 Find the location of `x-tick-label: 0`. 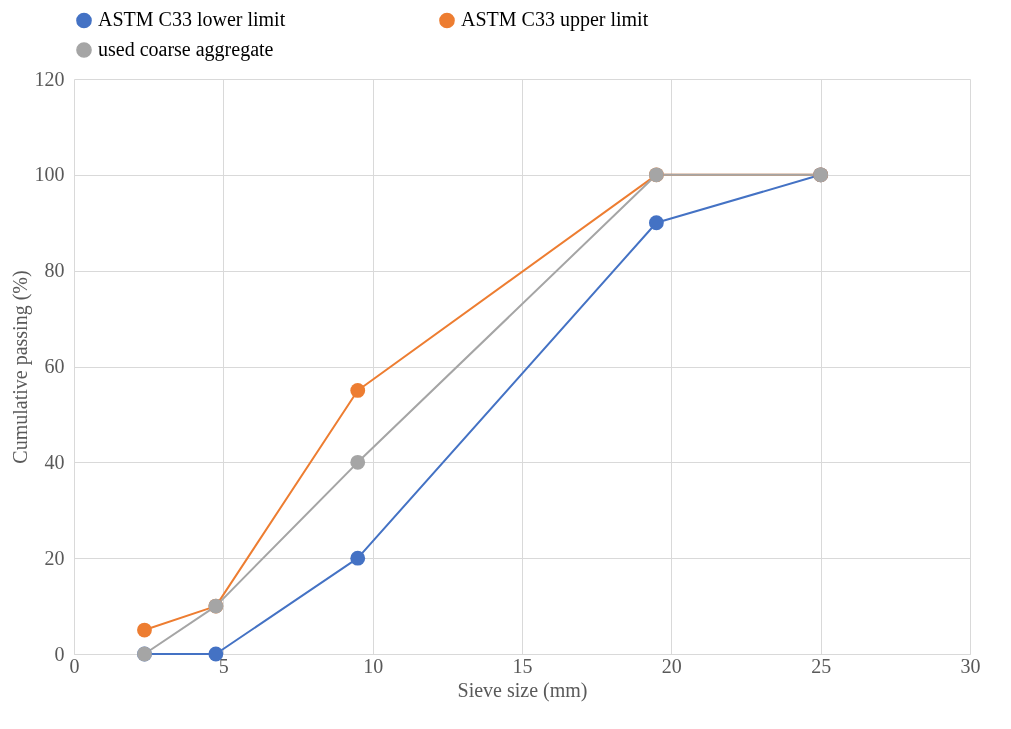

x-tick-label: 0 is located at coordinates (74, 665).